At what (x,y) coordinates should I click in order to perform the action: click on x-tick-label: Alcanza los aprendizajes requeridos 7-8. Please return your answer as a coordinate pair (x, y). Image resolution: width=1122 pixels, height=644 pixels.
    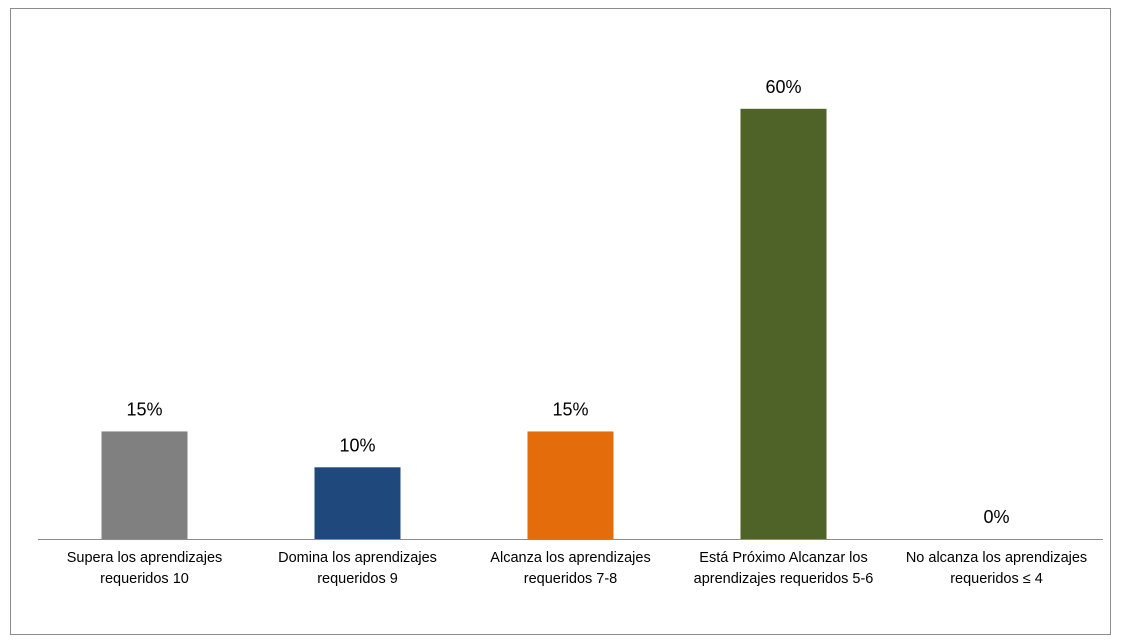
    Looking at the image, I should click on (570, 568).